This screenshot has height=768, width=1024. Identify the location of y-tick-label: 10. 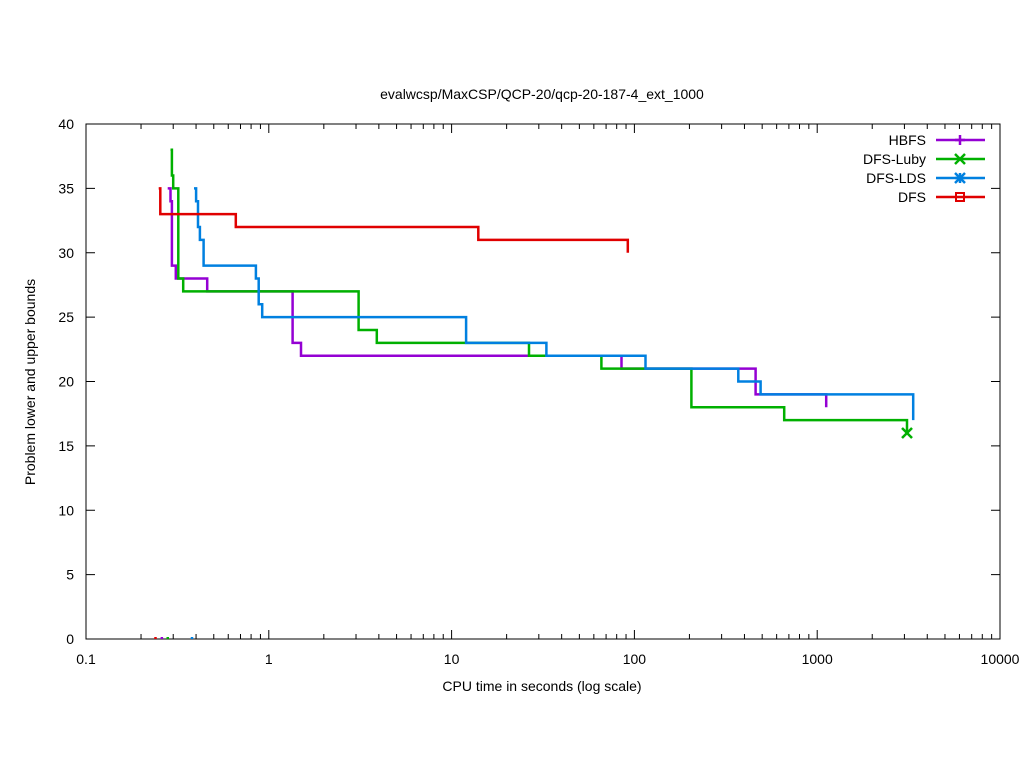
(66, 510).